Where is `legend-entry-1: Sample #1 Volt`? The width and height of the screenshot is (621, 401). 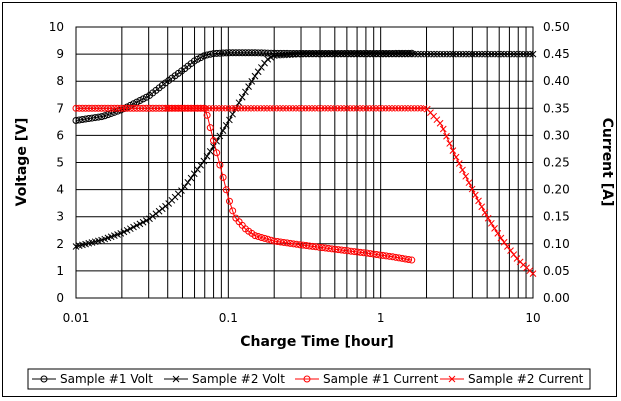 legend-entry-1: Sample #1 Volt is located at coordinates (92, 379).